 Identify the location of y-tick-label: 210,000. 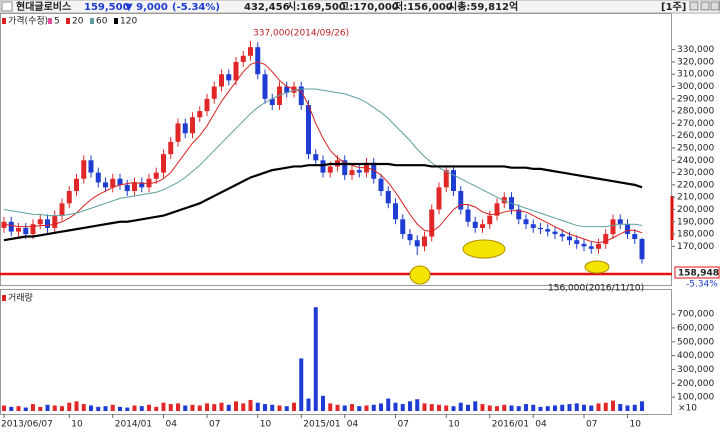
(695, 198).